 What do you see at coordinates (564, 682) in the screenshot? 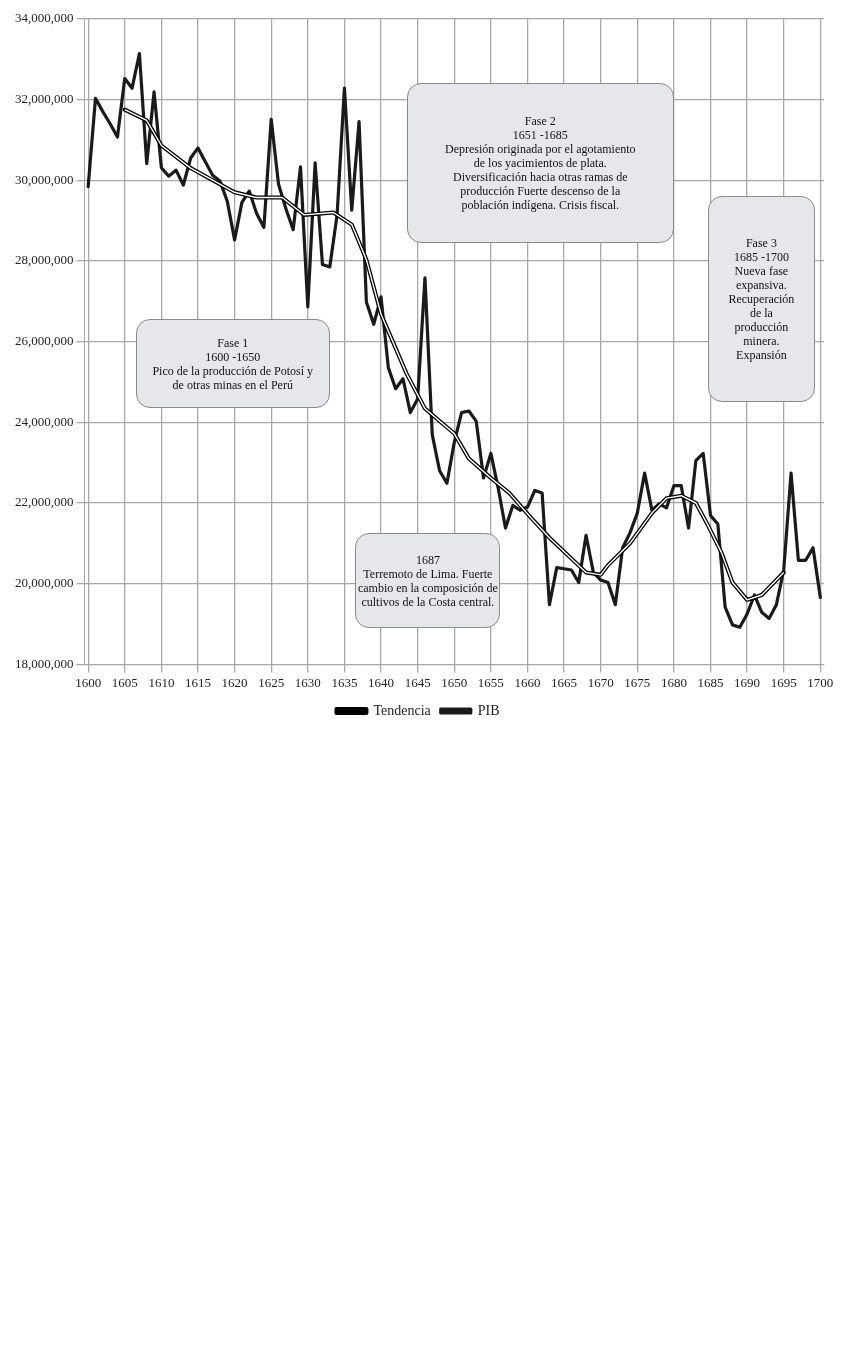
I see `x-tick-label: 1665` at bounding box center [564, 682].